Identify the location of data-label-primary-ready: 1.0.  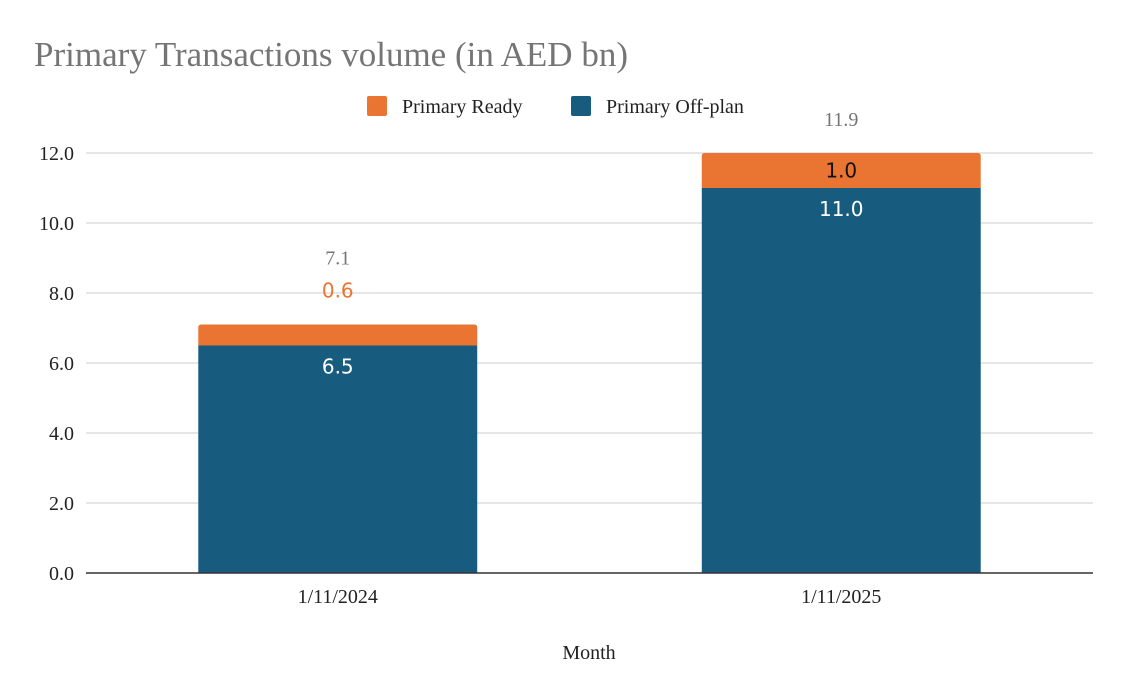
(841, 171).